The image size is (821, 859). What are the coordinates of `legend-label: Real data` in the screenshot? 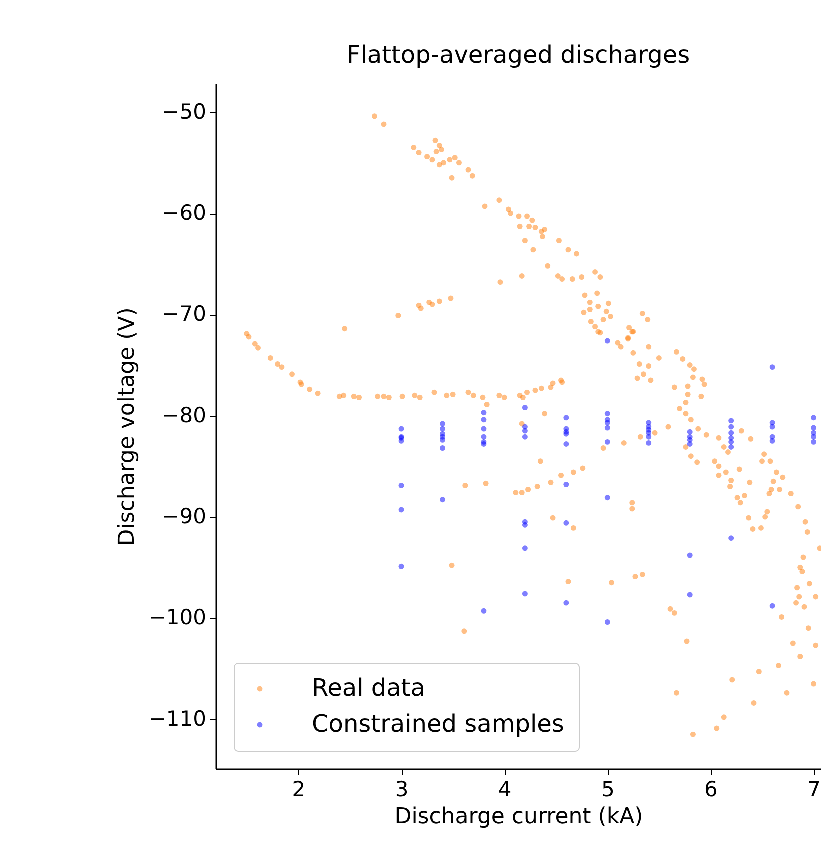 It's located at (369, 688).